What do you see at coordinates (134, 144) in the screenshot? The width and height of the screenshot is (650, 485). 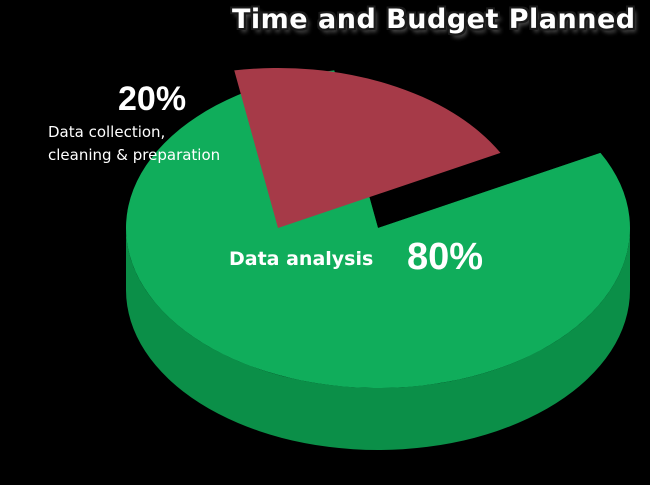 I see `slice-label-collection: Data collection, cleaning & preparation` at bounding box center [134, 144].